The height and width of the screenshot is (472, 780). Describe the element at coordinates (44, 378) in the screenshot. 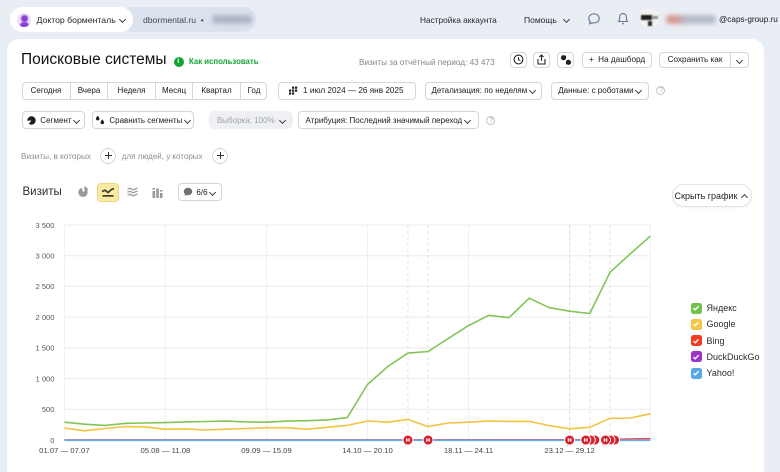

I see `svg-text: 1 000` at that location.